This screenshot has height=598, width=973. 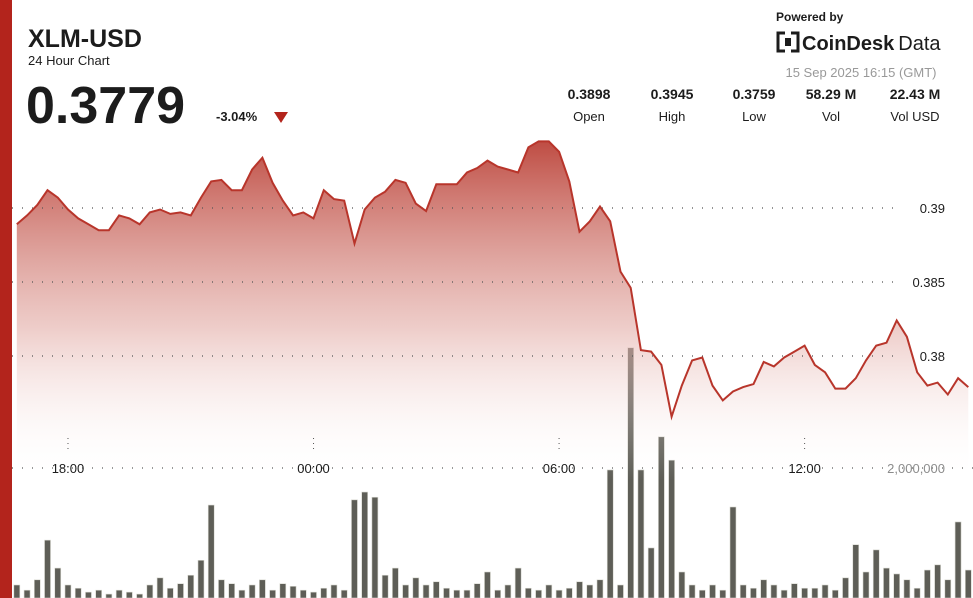 What do you see at coordinates (559, 468) in the screenshot?
I see `x-tick-label: 06:00` at bounding box center [559, 468].